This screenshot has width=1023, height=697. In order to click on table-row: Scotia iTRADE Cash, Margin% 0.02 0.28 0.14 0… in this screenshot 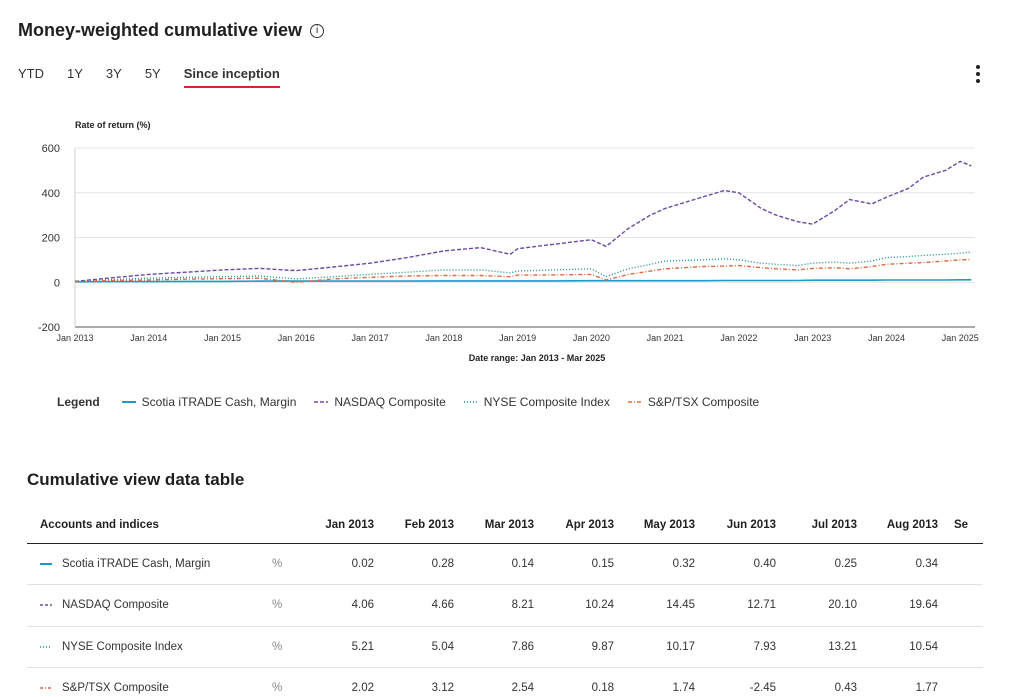, I will do `click(505, 564)`.